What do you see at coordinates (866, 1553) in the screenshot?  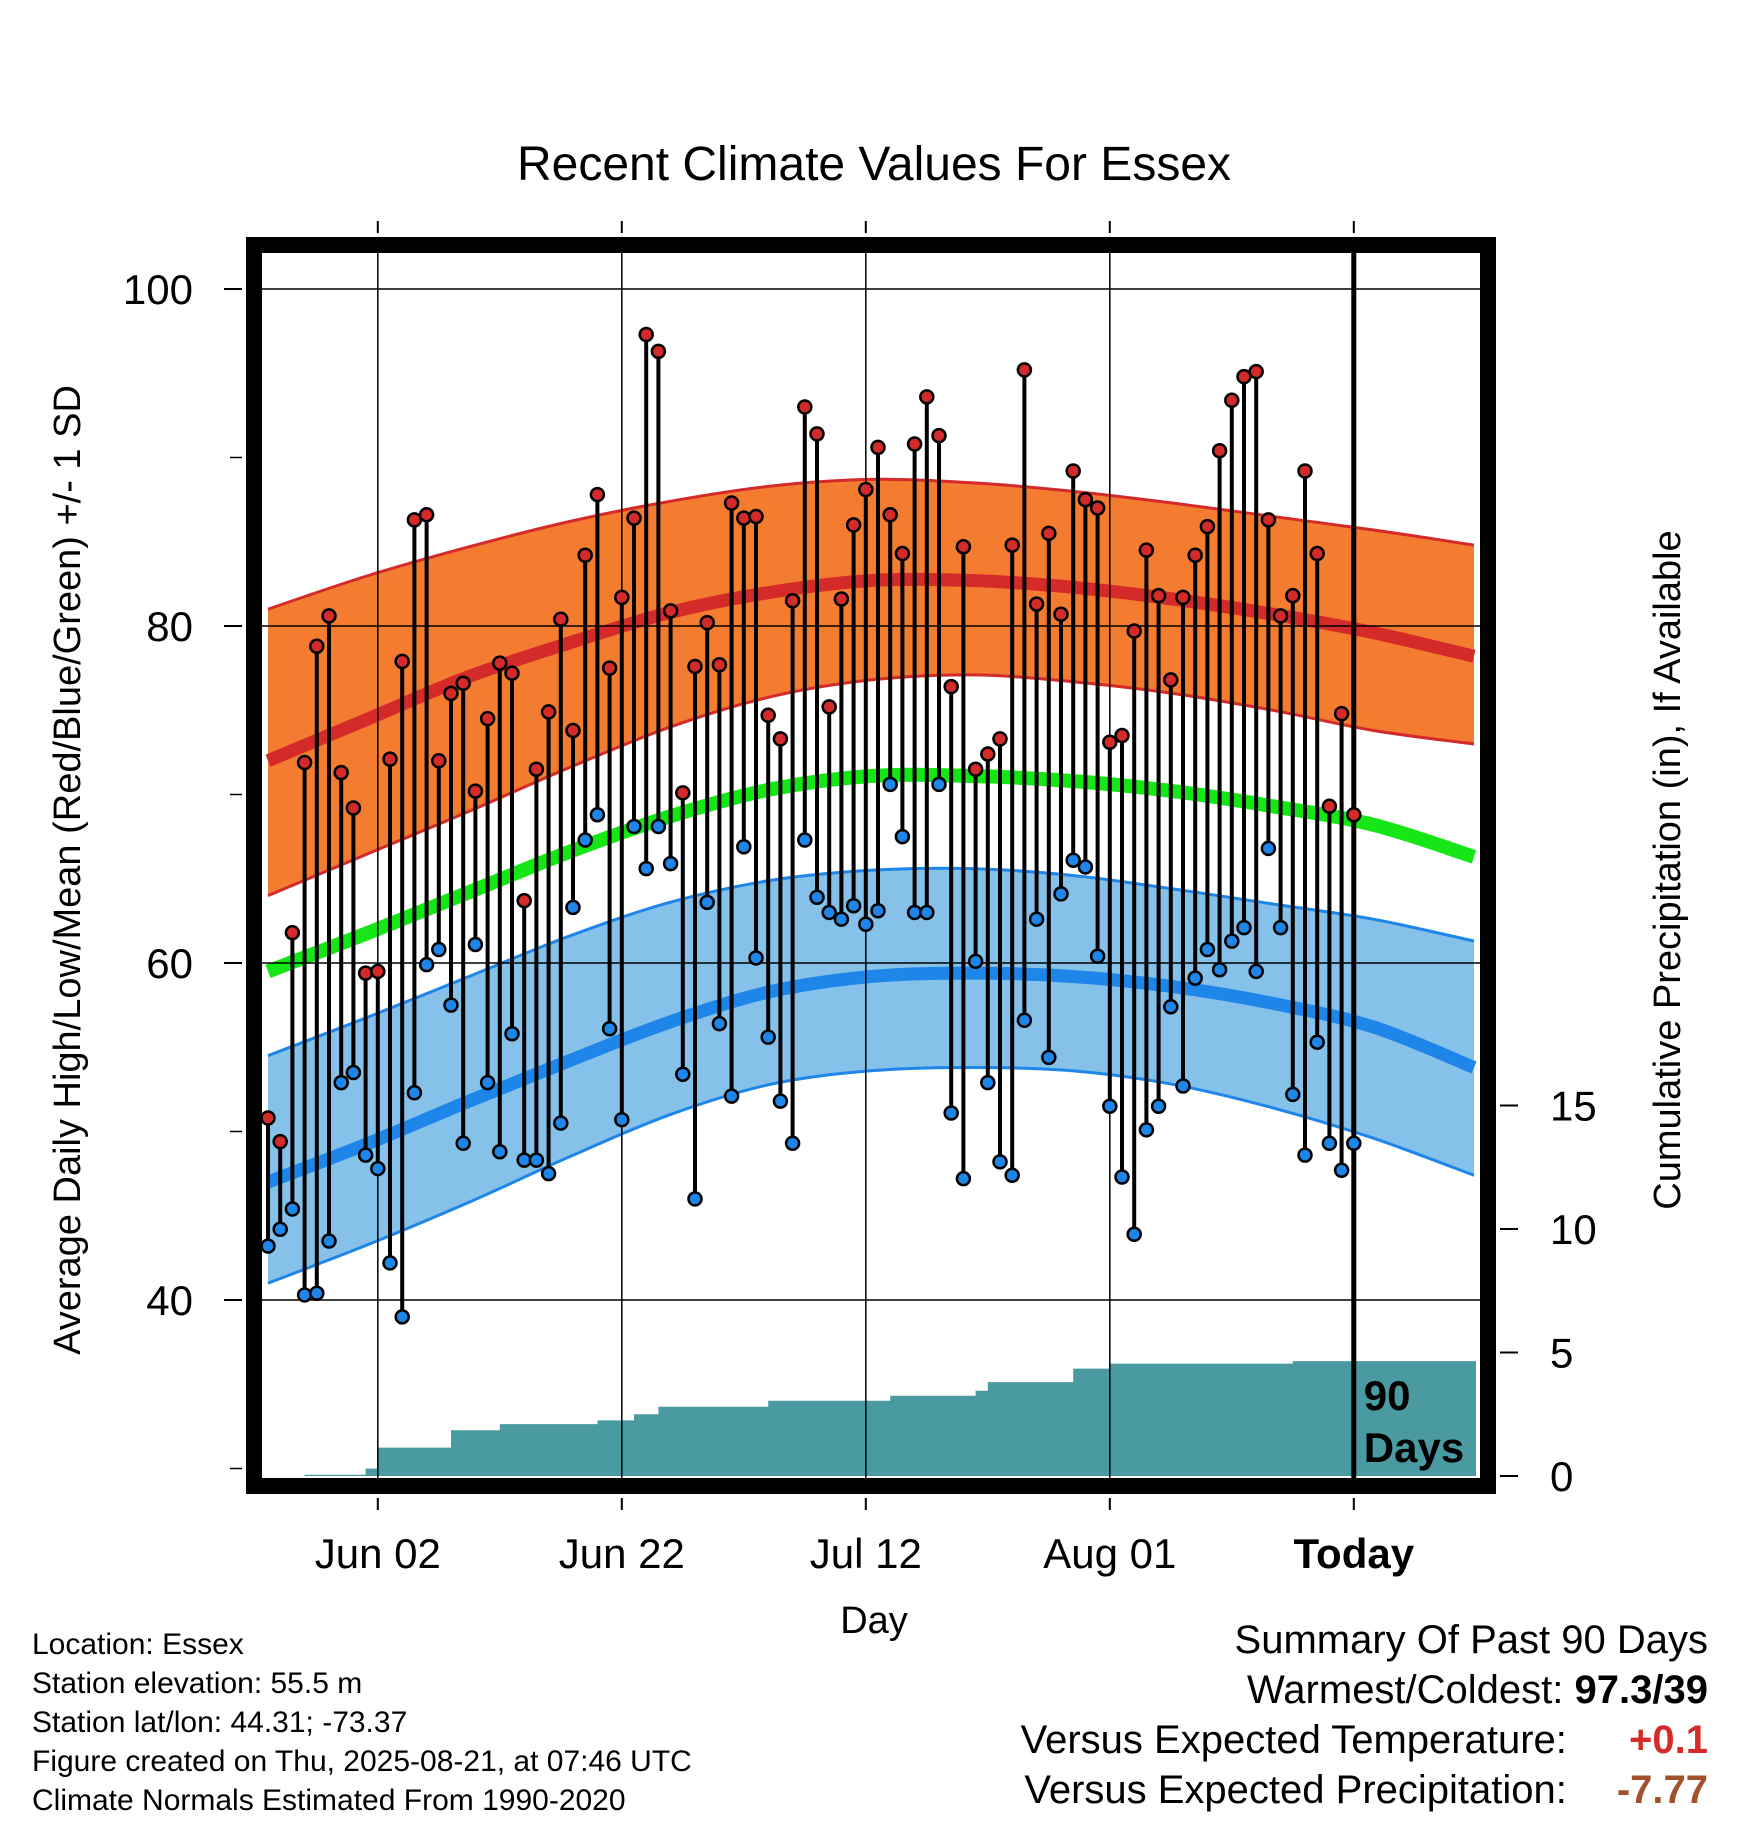 I see `x-tick-label: Jul 12` at bounding box center [866, 1553].